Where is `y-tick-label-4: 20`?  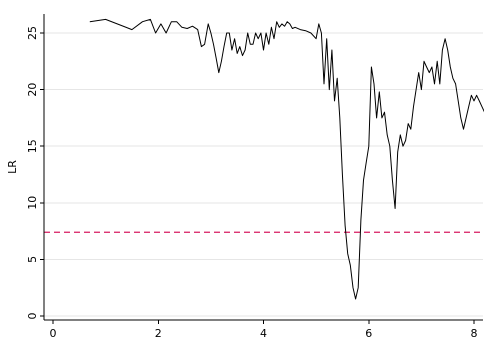
y-tick-label-4: 20 is located at coordinates (32, 90).